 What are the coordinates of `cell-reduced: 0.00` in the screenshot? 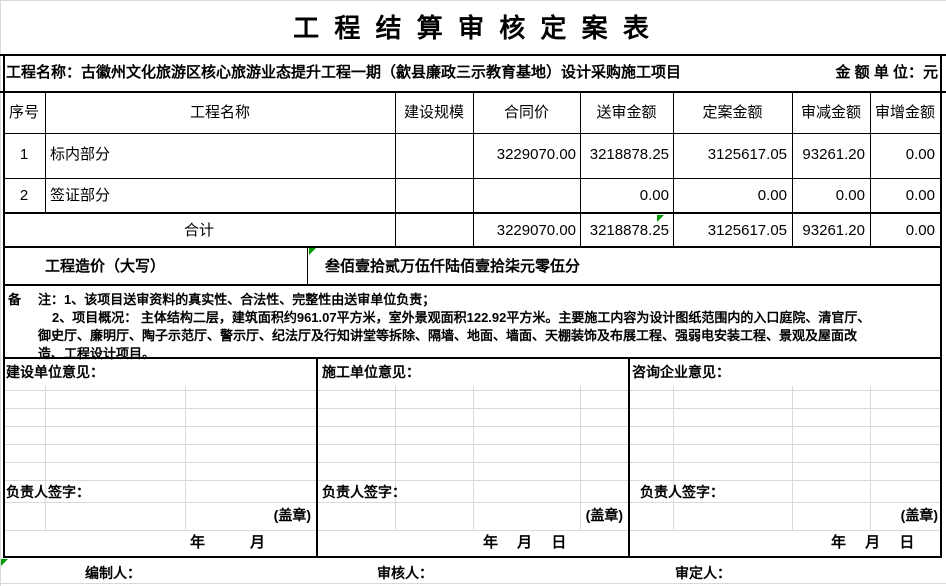 It's located at (850, 195).